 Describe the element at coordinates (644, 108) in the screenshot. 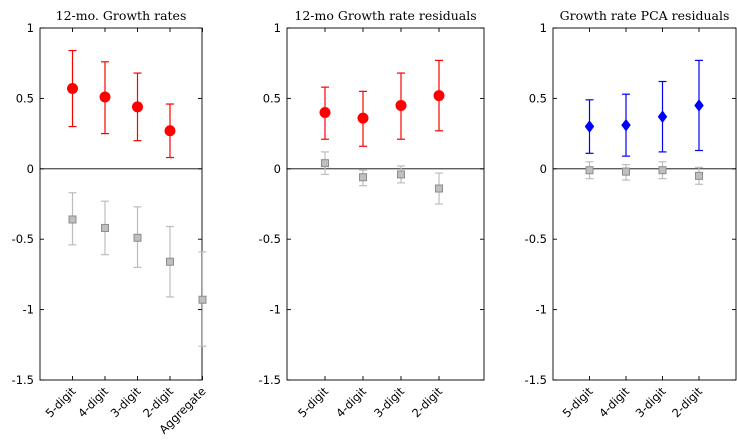

I see `series-diamond` at that location.